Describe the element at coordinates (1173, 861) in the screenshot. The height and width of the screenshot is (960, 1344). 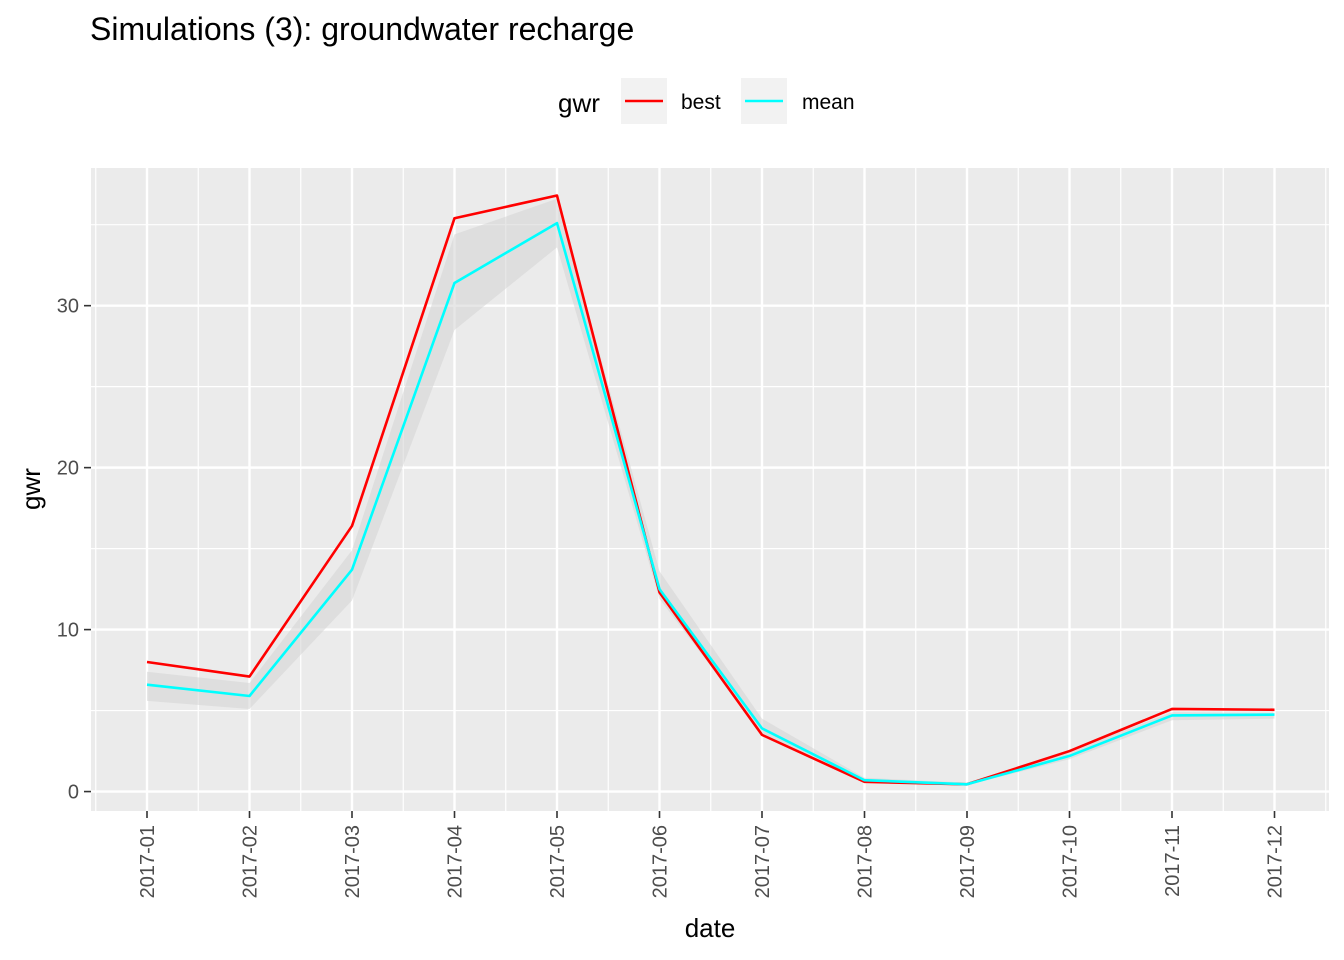
I see `x-tick-label: 2017-11` at that location.